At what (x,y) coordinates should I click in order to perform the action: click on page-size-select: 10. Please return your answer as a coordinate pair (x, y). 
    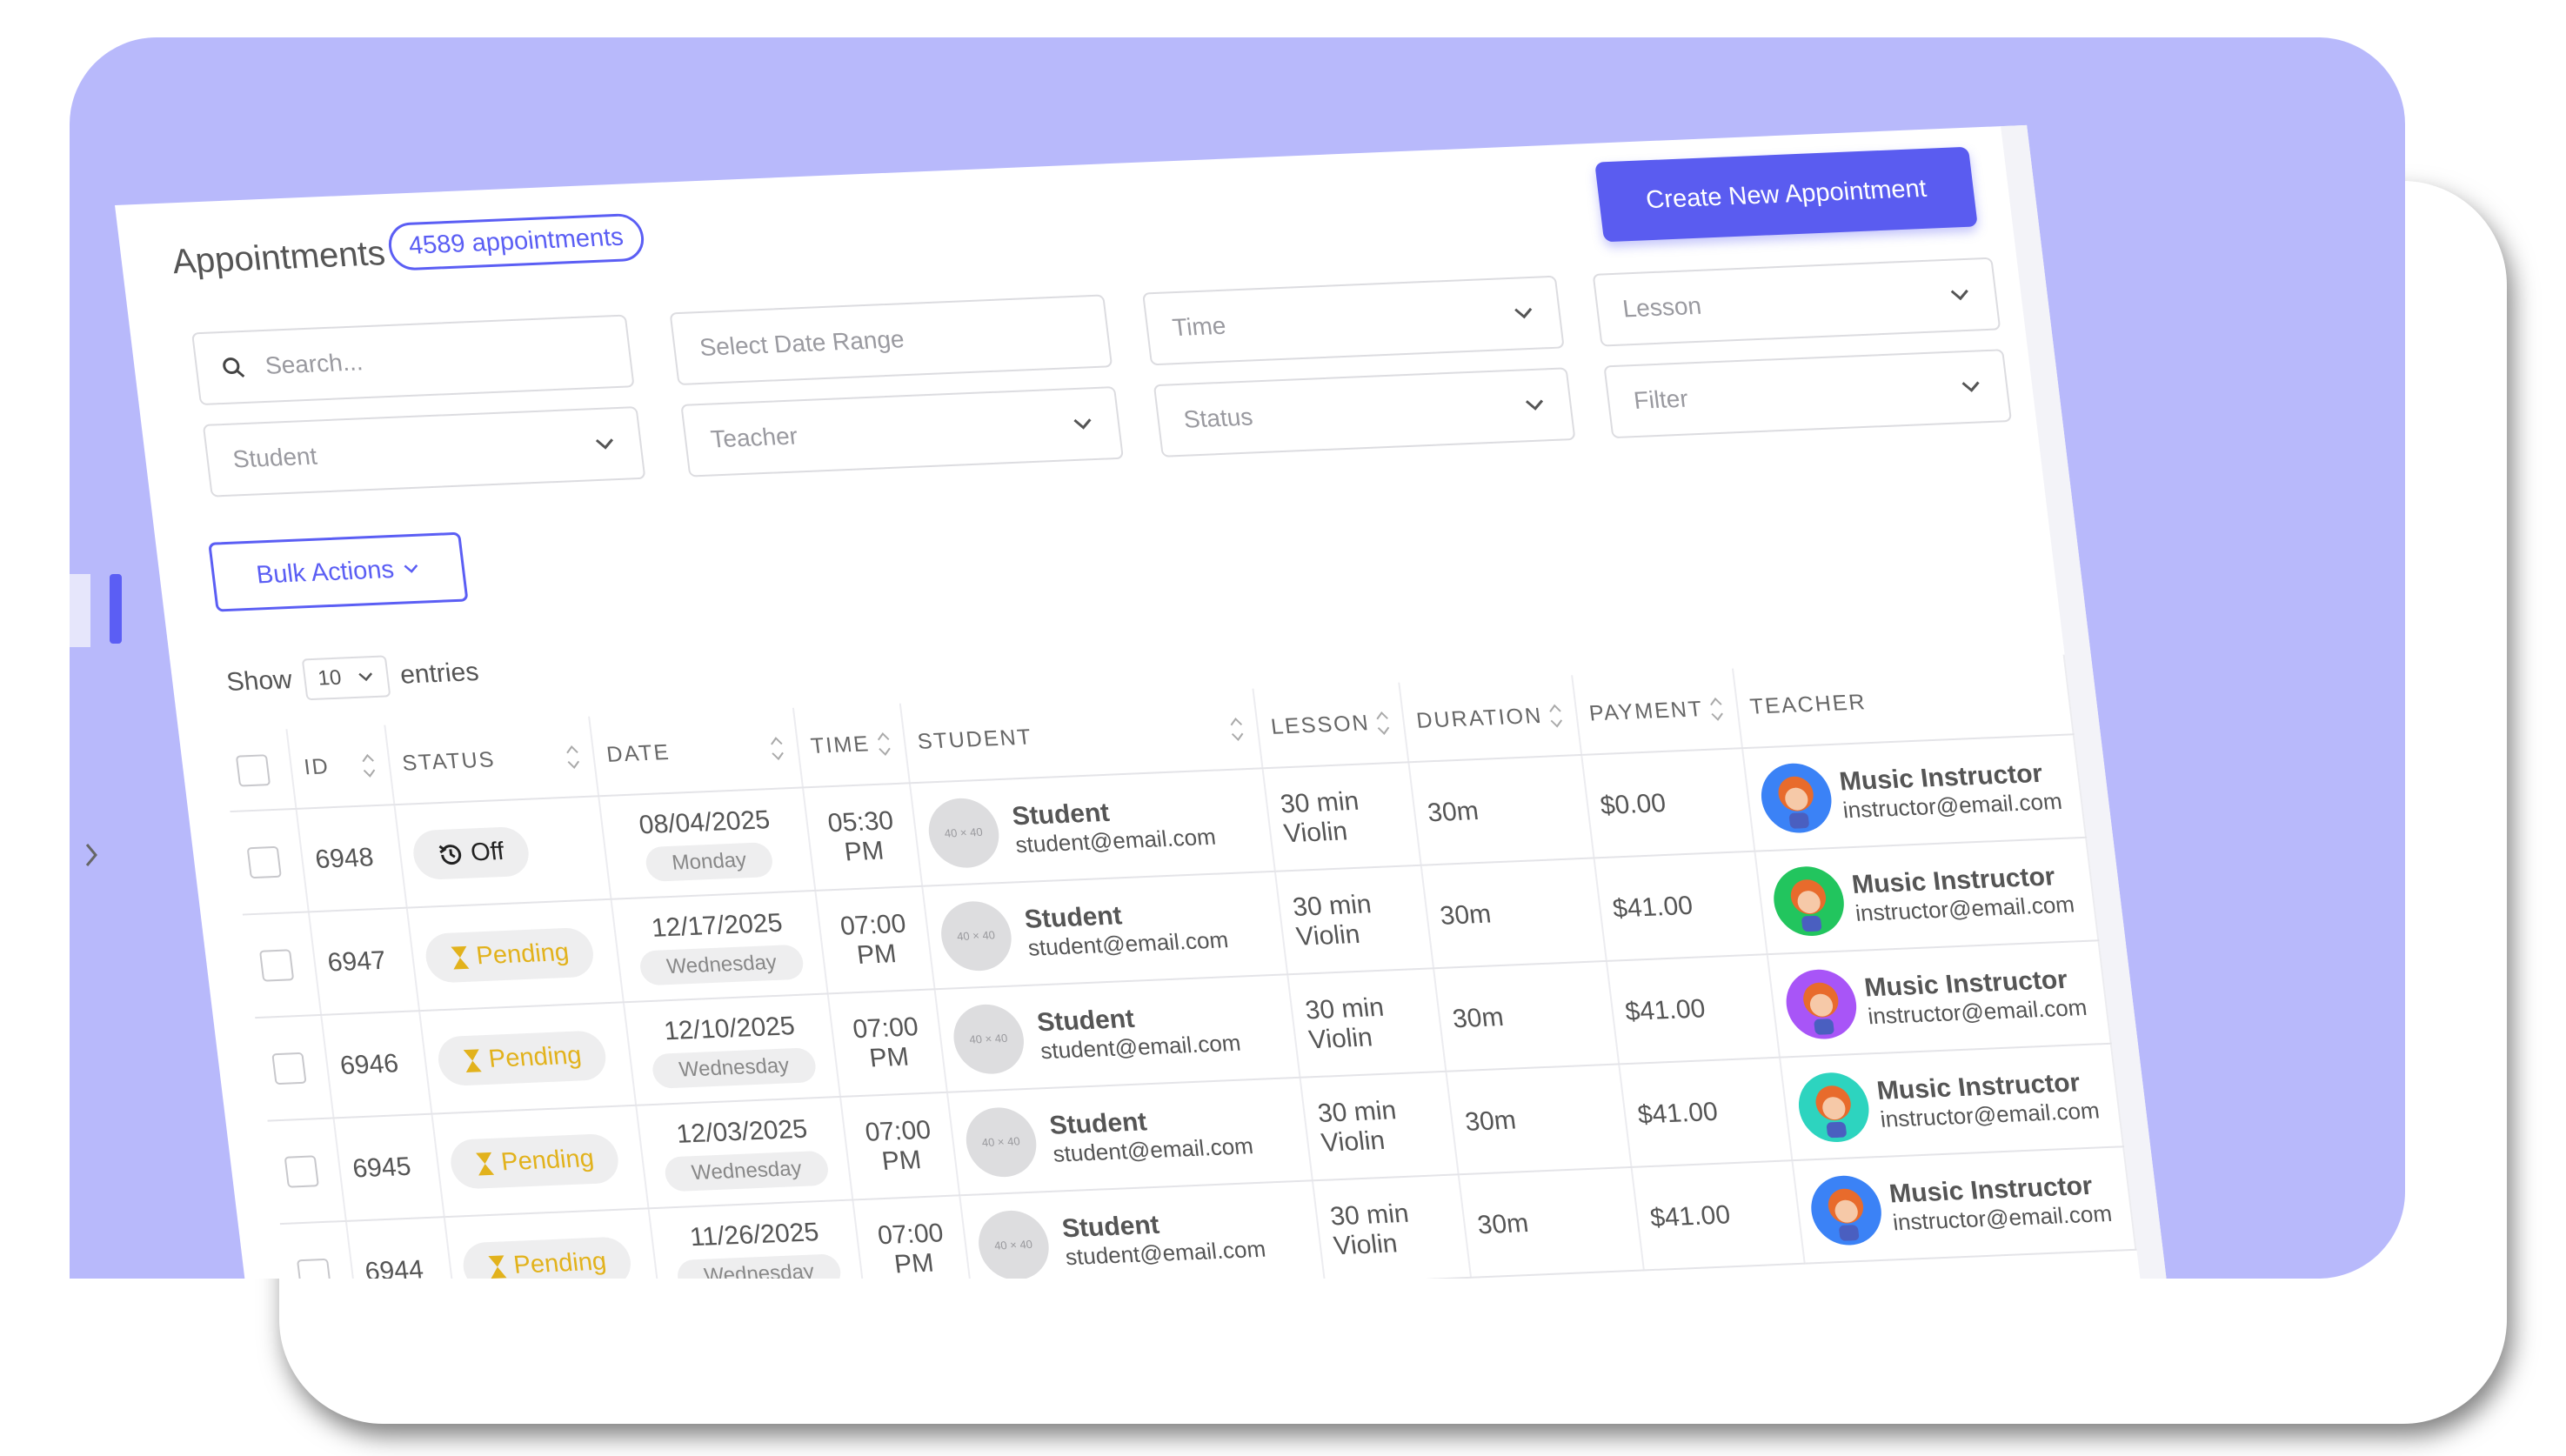
    Looking at the image, I should click on (346, 678).